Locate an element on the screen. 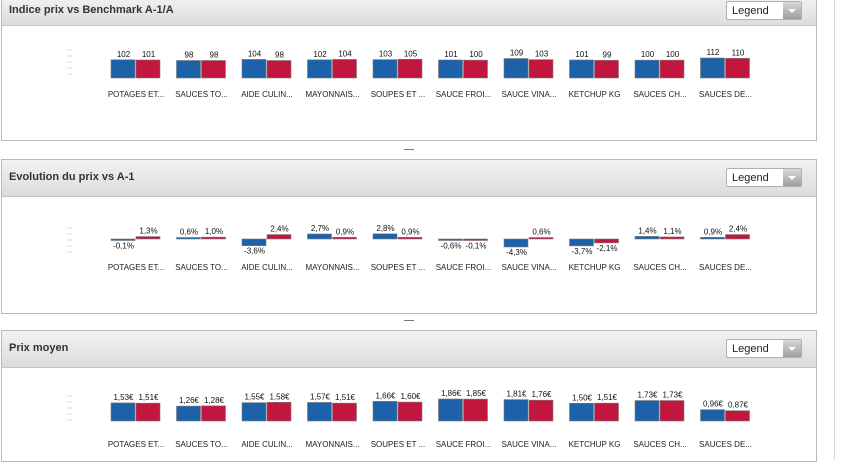 This screenshot has width=849, height=463. data-label: -0,6% is located at coordinates (451, 246).